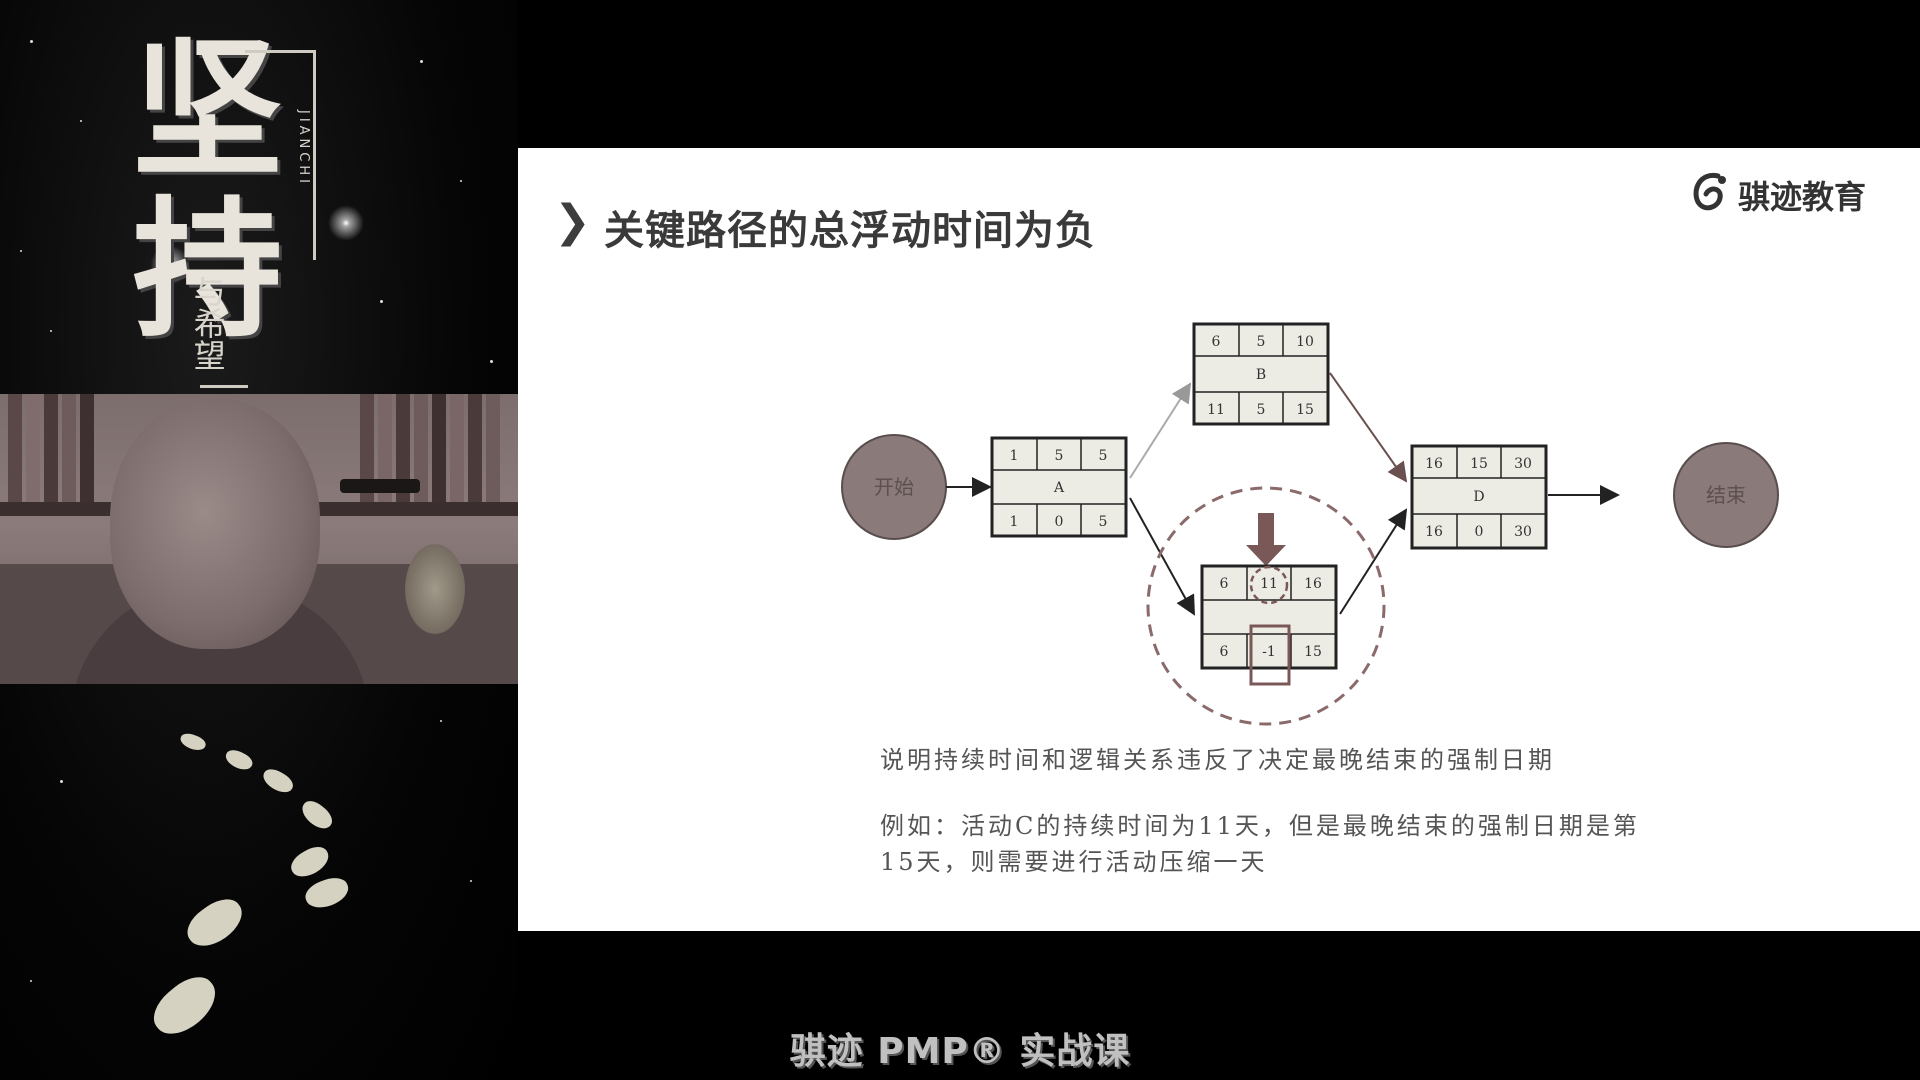 The height and width of the screenshot is (1080, 1920). I want to click on logo-icon, so click(1709, 191).